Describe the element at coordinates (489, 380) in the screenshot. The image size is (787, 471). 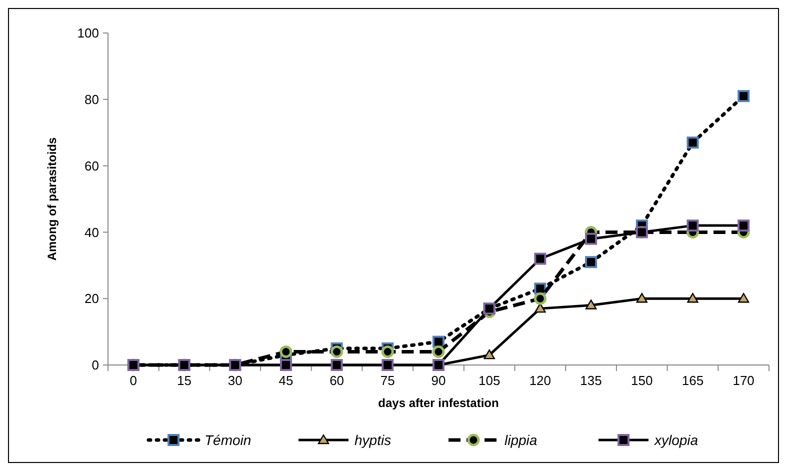
I see `x-tick-label: 105` at that location.